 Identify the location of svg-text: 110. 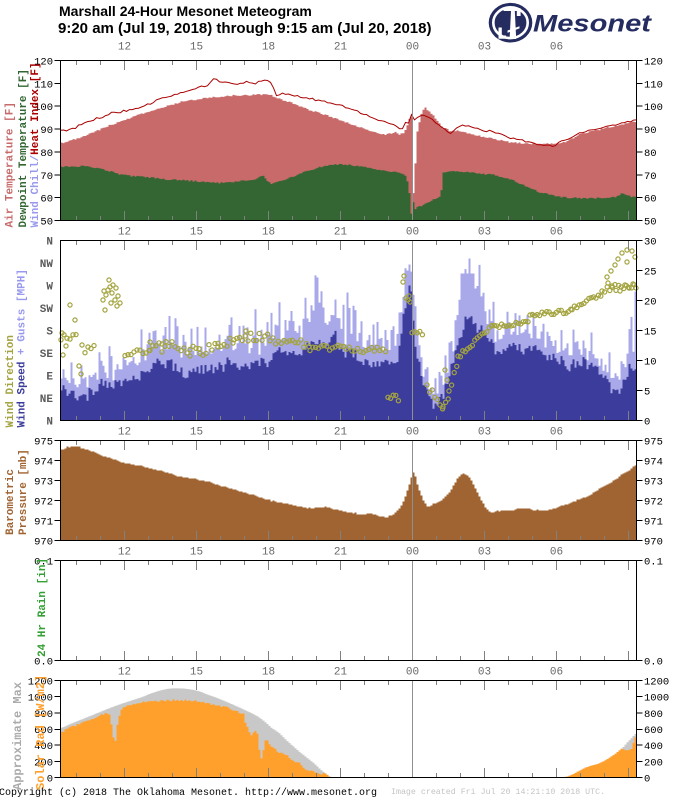
(653, 85).